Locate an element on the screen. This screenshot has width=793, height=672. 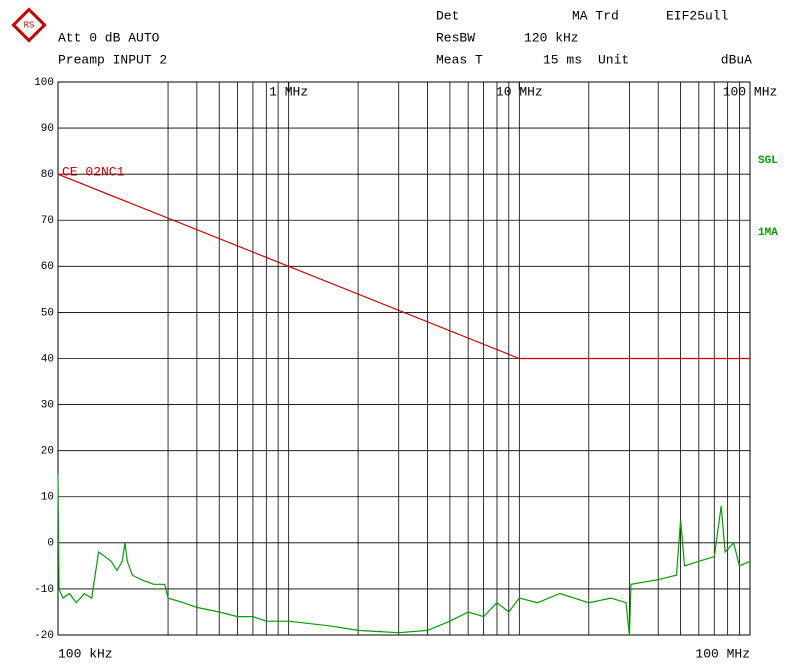
y-tick-label: -20 is located at coordinates (44, 636).